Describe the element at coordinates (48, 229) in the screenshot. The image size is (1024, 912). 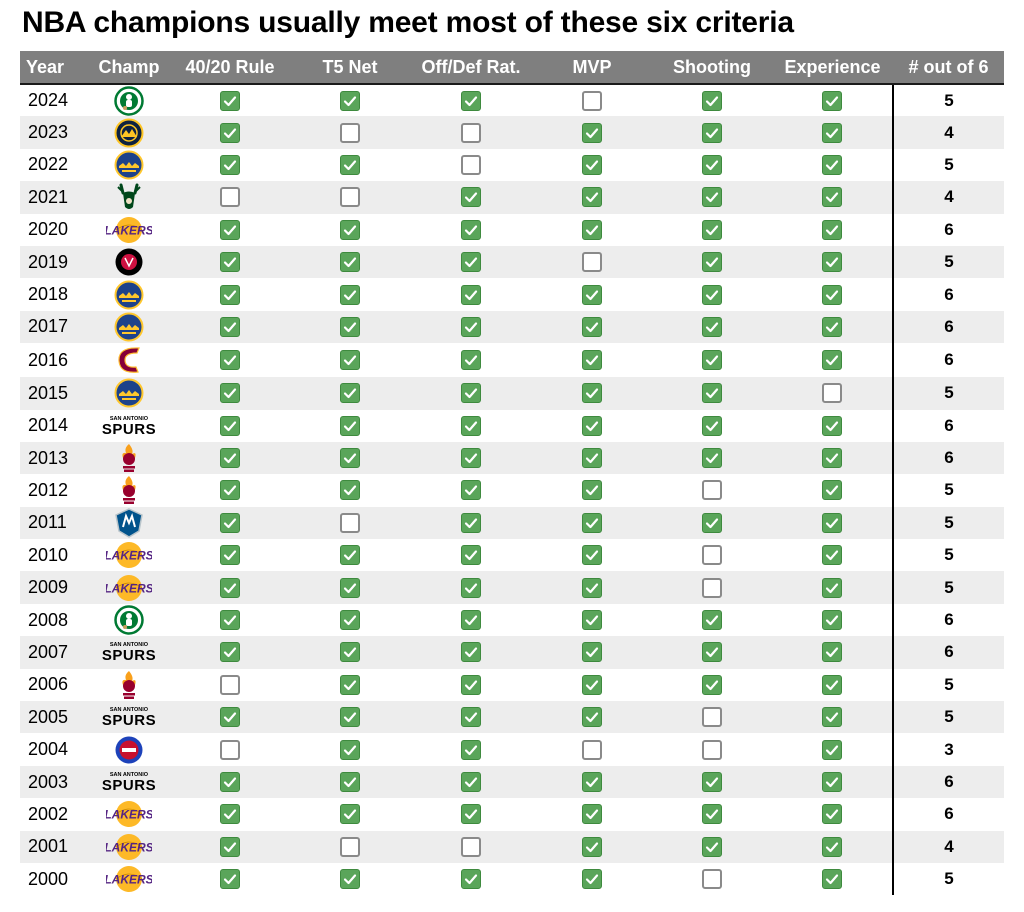
I see `year-cell: 2020` at that location.